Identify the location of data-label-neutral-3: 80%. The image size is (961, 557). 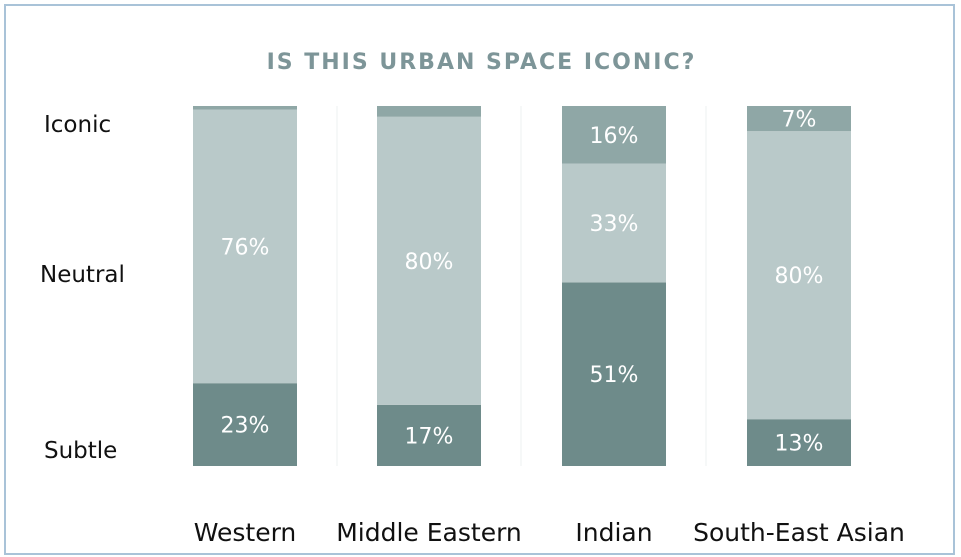
(799, 276).